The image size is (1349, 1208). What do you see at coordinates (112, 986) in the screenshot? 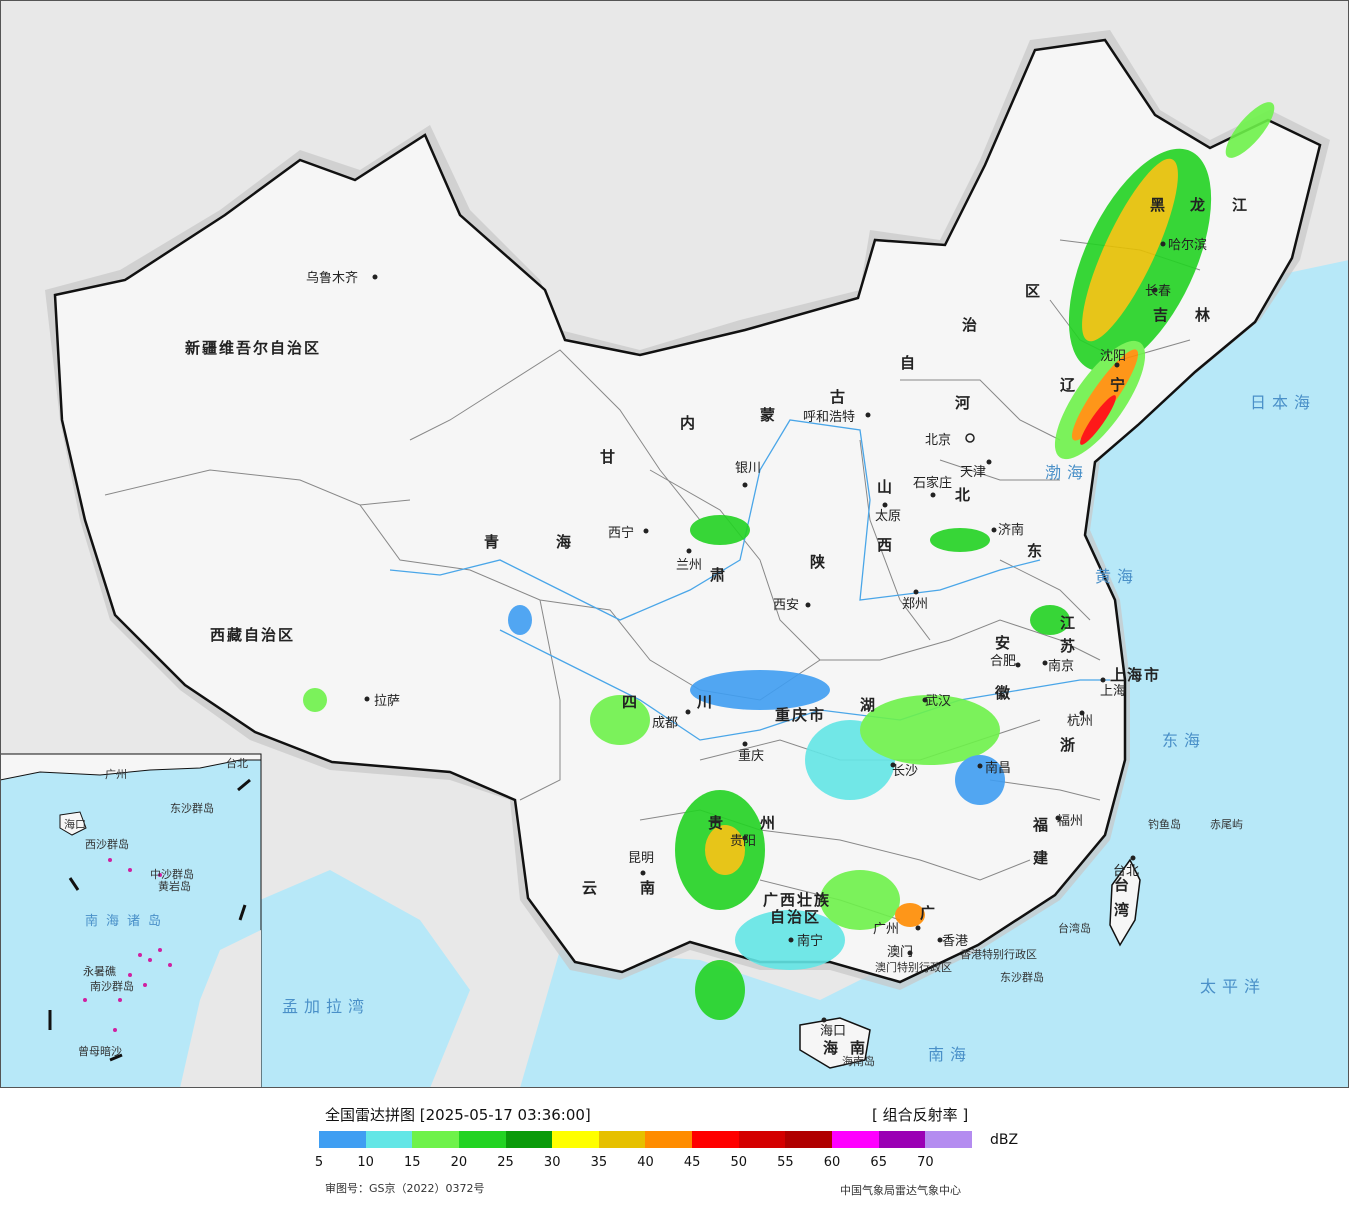
I see `inset-nansha: 南沙群岛` at bounding box center [112, 986].